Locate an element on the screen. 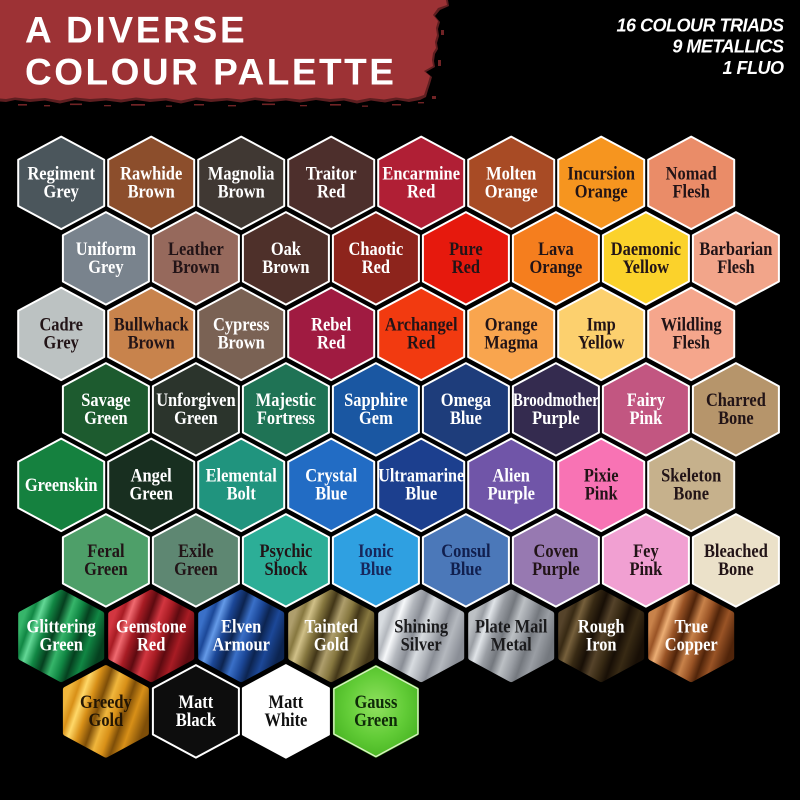 This screenshot has width=800, height=800. svg-text: Pixie is located at coordinates (601, 477).